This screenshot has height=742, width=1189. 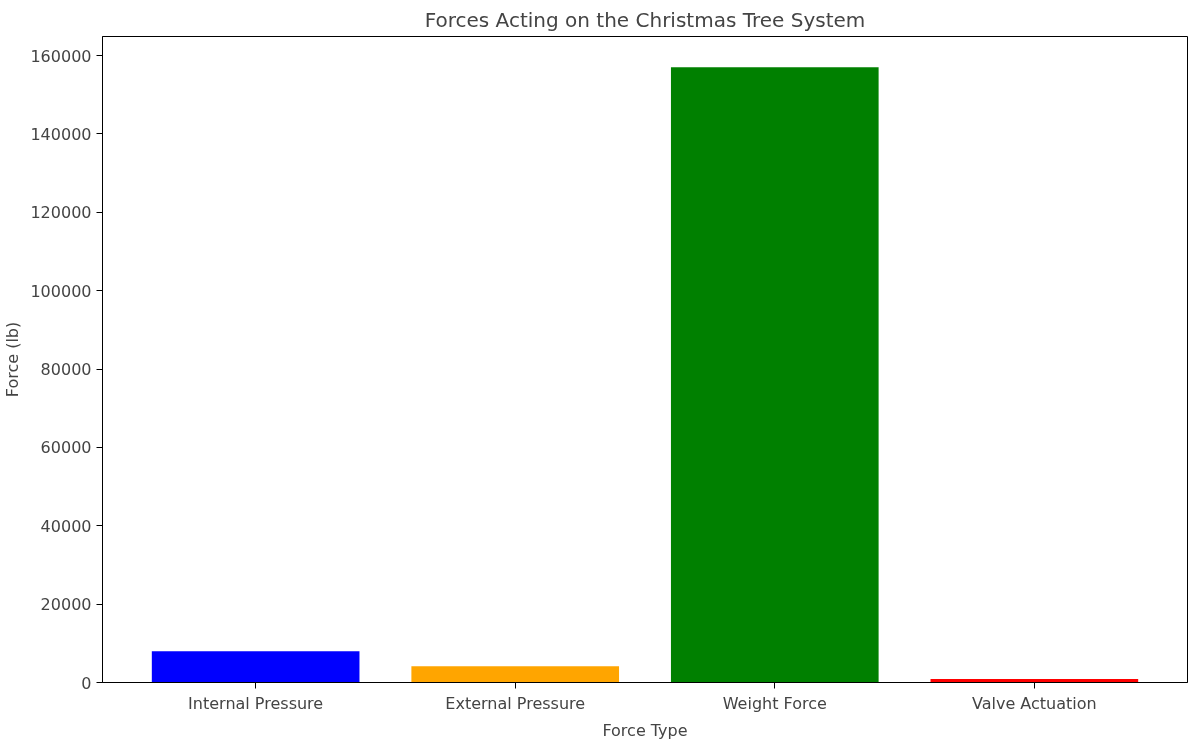 What do you see at coordinates (645, 730) in the screenshot?
I see `x-axis-title: Force Type` at bounding box center [645, 730].